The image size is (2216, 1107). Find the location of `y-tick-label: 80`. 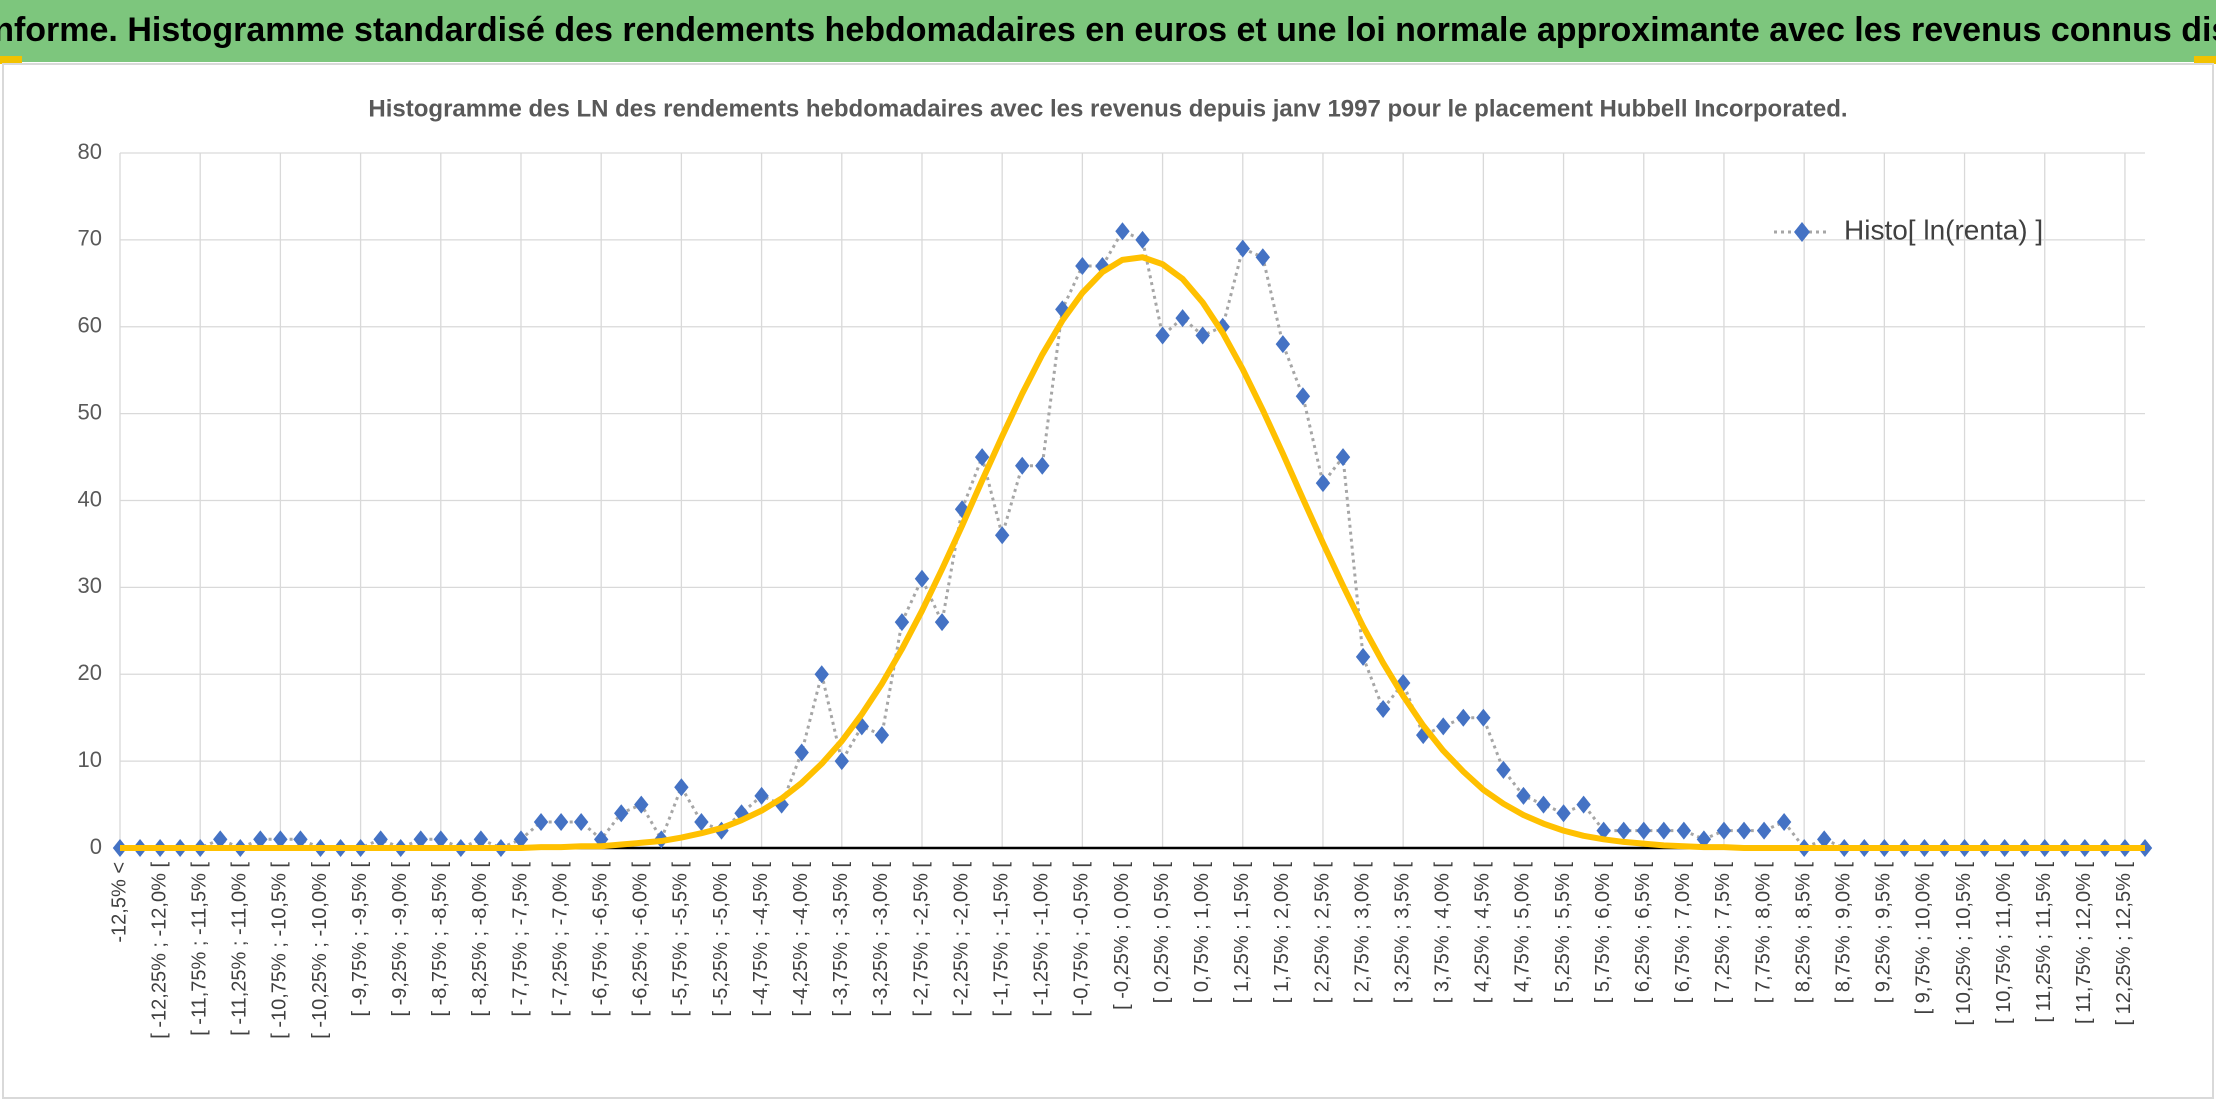

y-tick-label: 80 is located at coordinates (90, 151).